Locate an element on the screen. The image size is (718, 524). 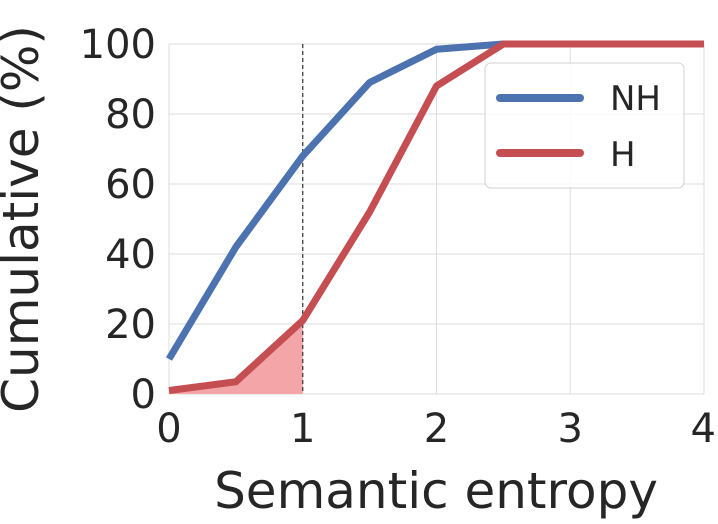
y-tick-label: 20 is located at coordinates (130, 325).